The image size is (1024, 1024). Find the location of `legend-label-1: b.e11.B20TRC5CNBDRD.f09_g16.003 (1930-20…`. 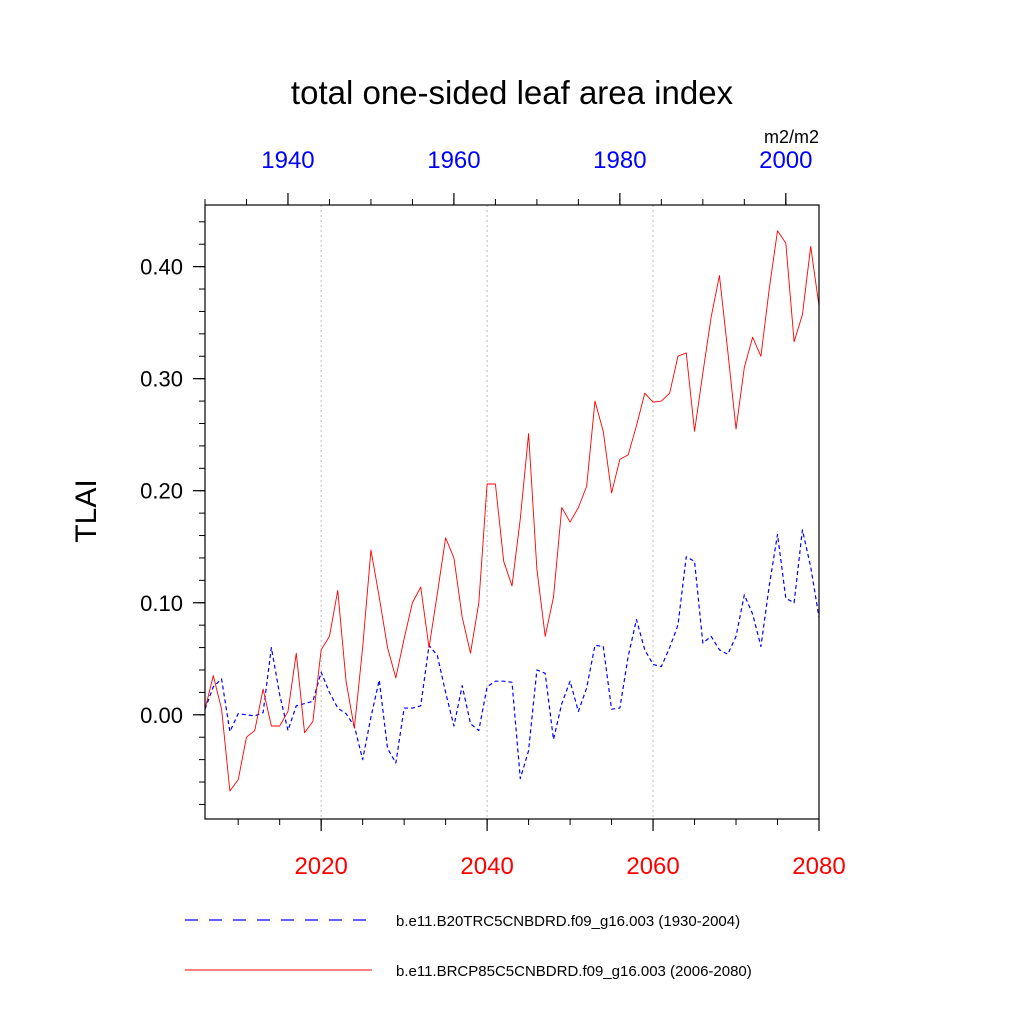

legend-label-1: b.e11.B20TRC5CNBDRD.f09_g16.003 (1930-20… is located at coordinates (568, 921).